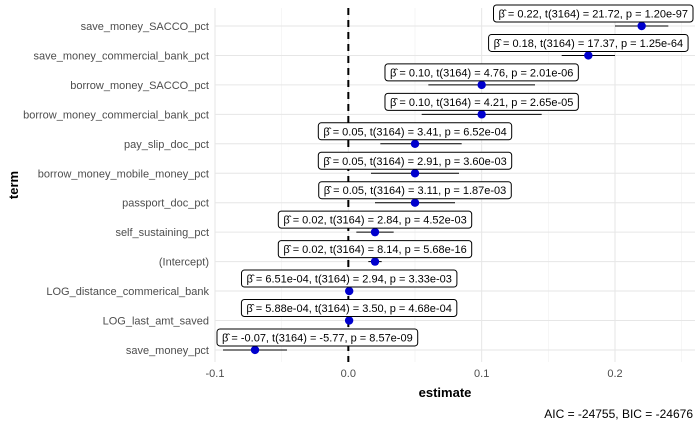 Image resolution: width=700 pixels, height=432 pixels. Describe the element at coordinates (156, 322) in the screenshot. I see `y-tick-label: LOG_last_amt_saved` at that location.